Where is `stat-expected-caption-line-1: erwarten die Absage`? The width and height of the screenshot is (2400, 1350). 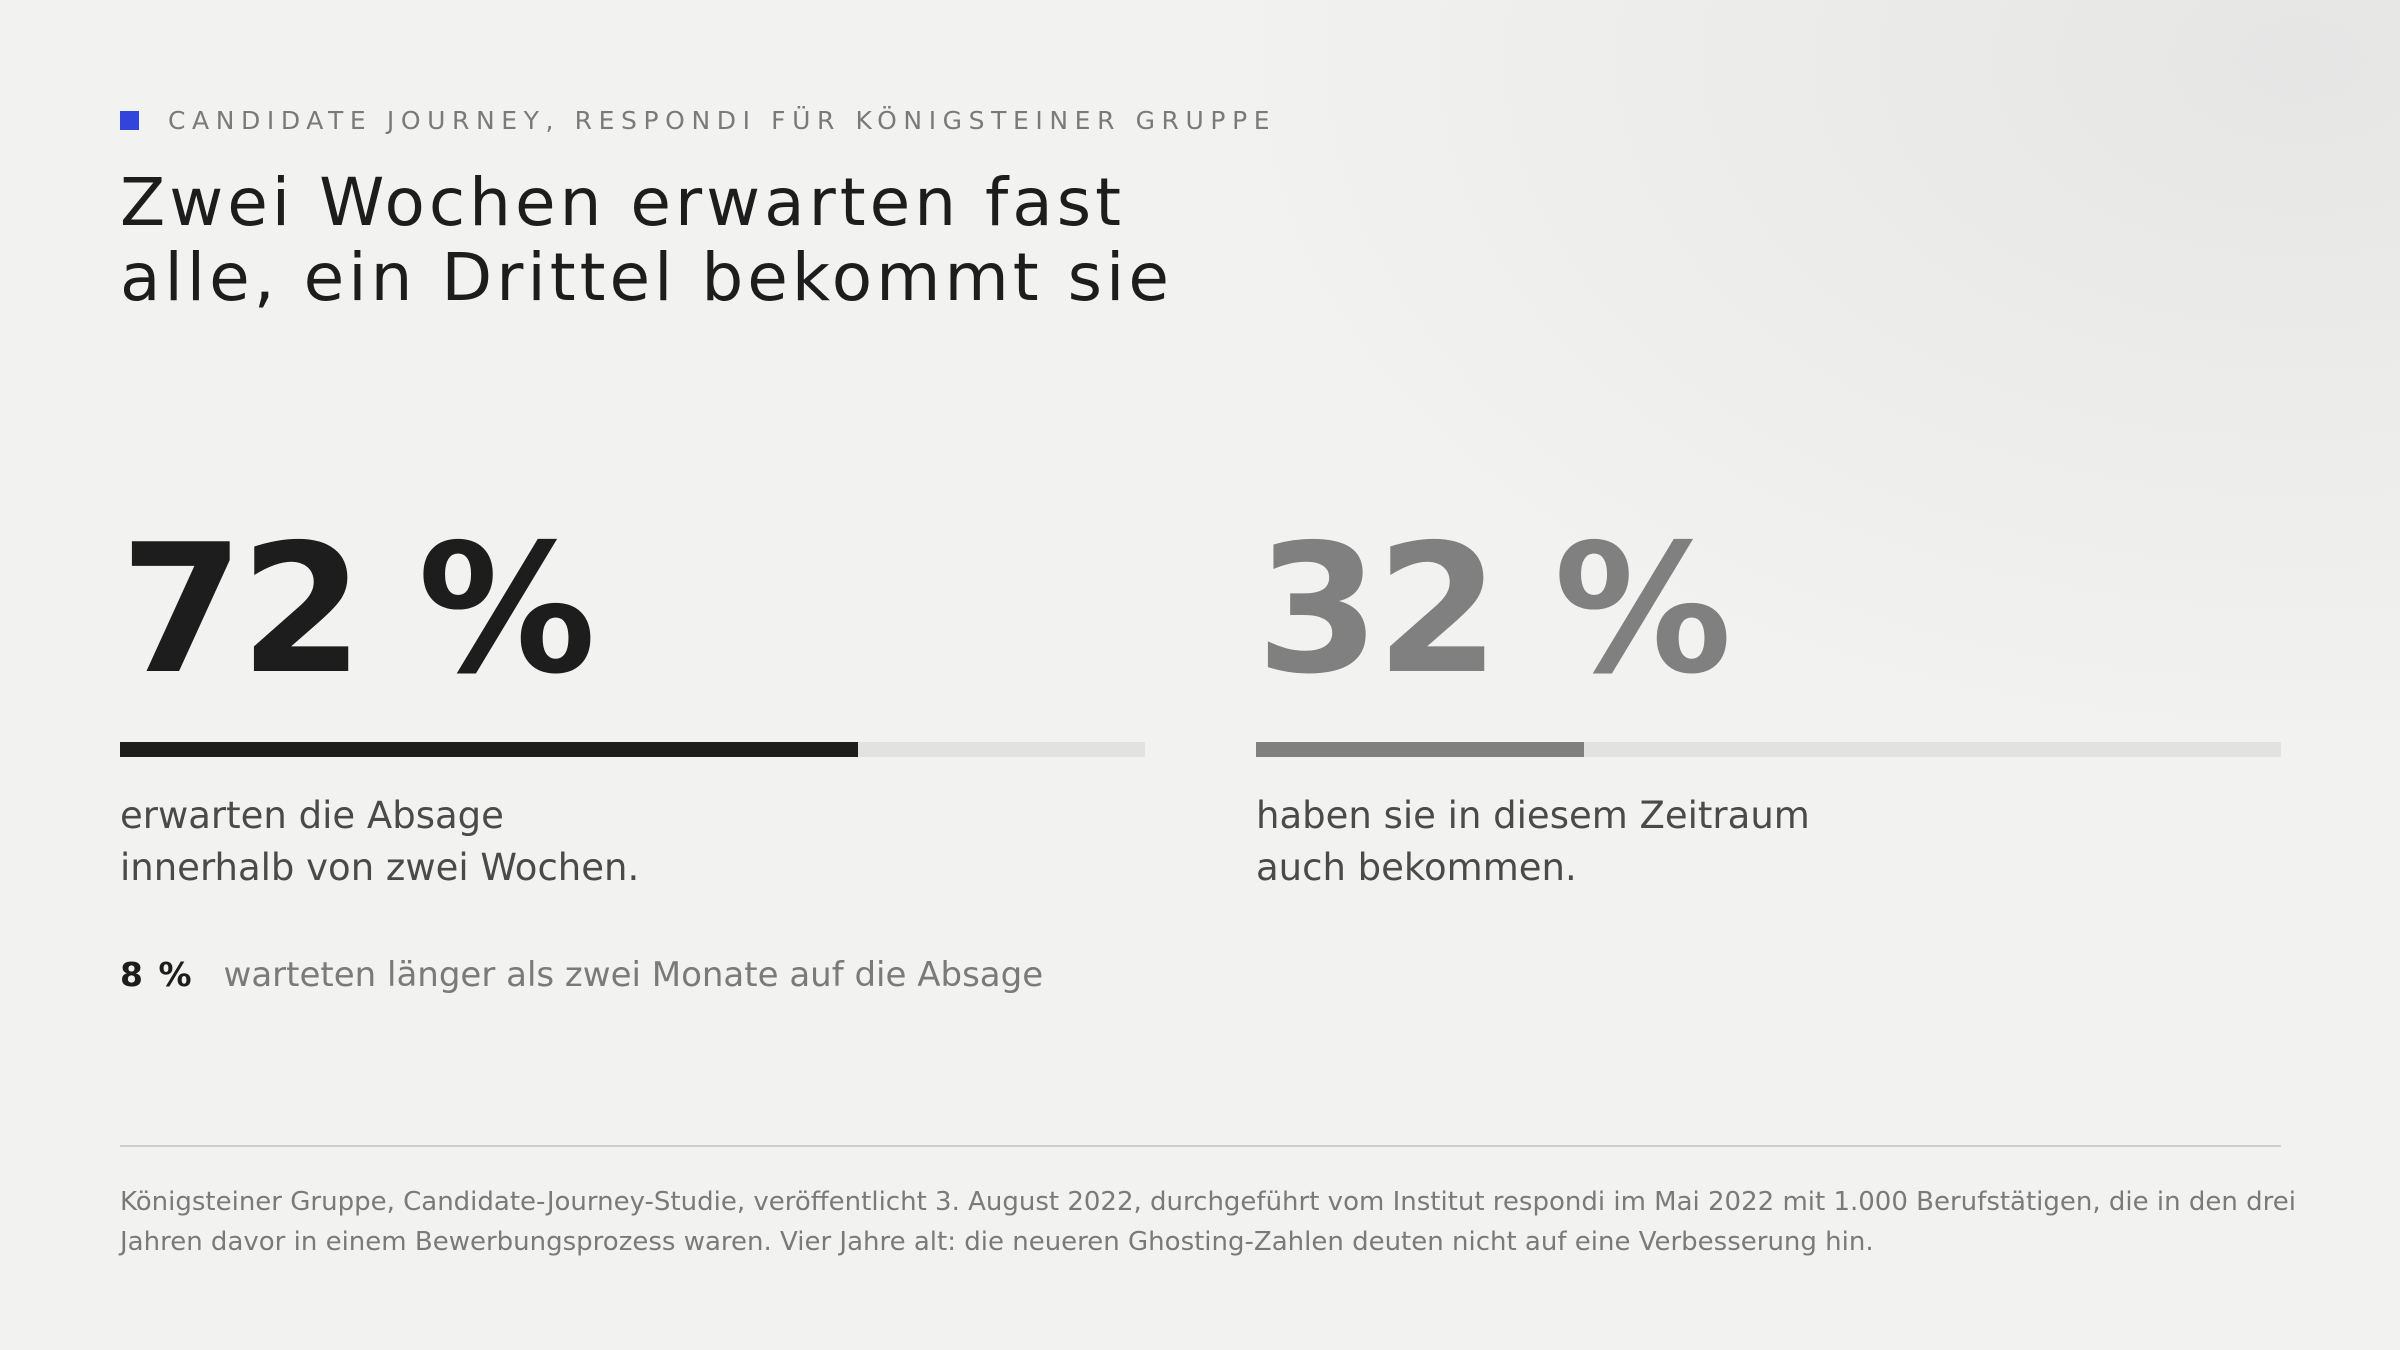
stat-expected-caption-line-1: erwarten die Absage is located at coordinates (312, 815).